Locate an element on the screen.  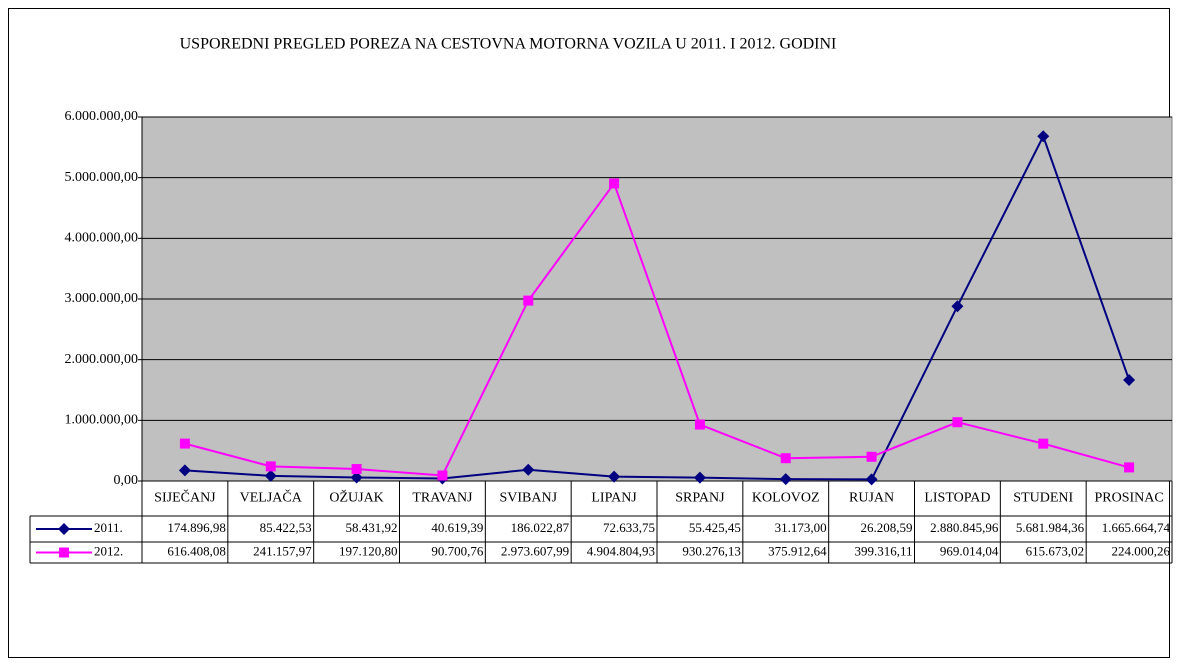
x-tick-label: TRAVANJ is located at coordinates (442, 498).